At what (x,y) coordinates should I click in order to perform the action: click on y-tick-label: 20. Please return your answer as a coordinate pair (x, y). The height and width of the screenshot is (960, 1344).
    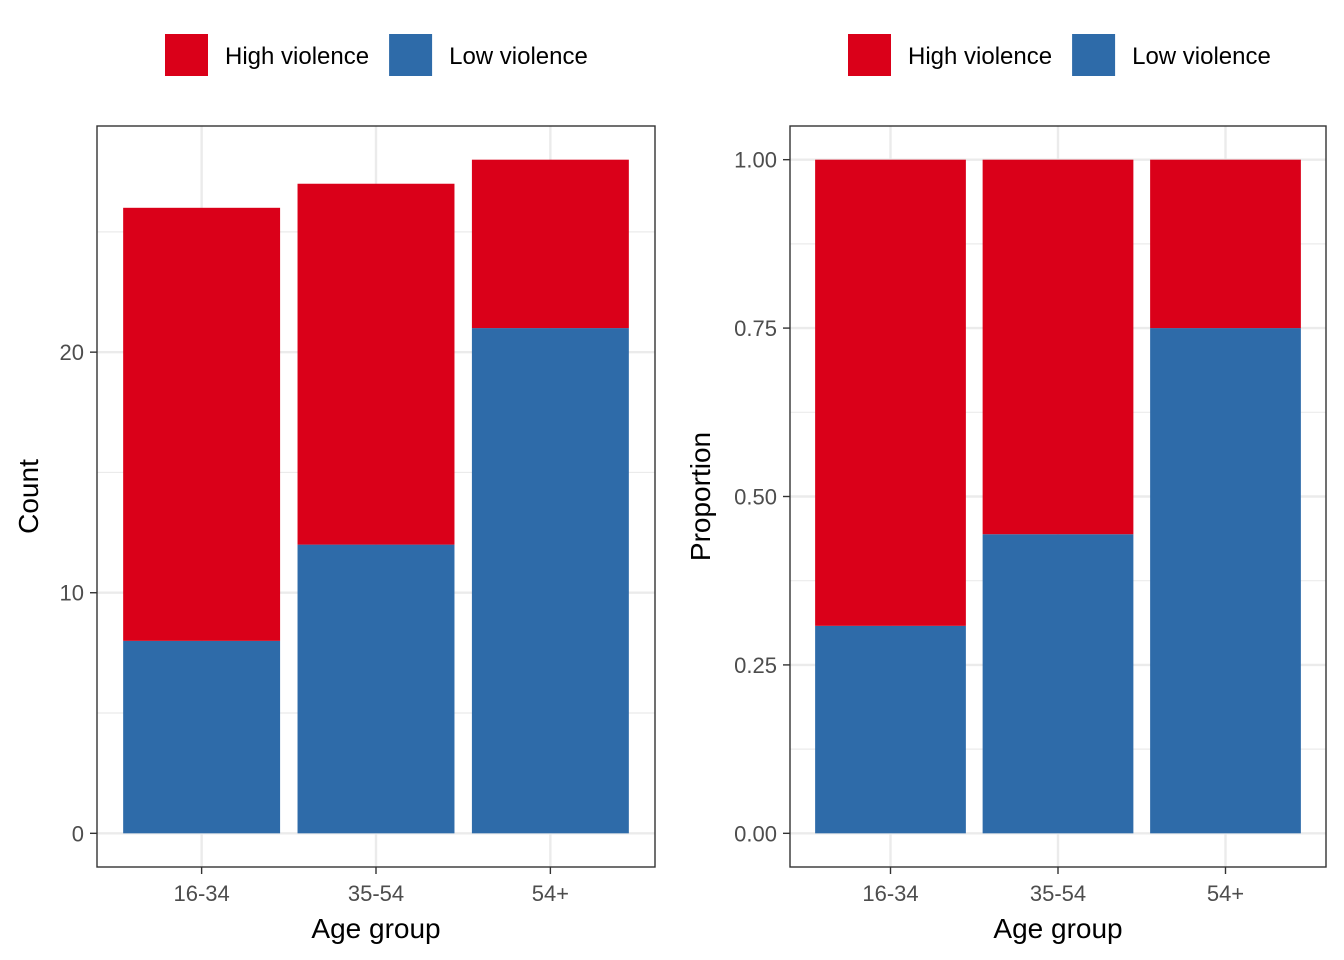
    Looking at the image, I should click on (72, 352).